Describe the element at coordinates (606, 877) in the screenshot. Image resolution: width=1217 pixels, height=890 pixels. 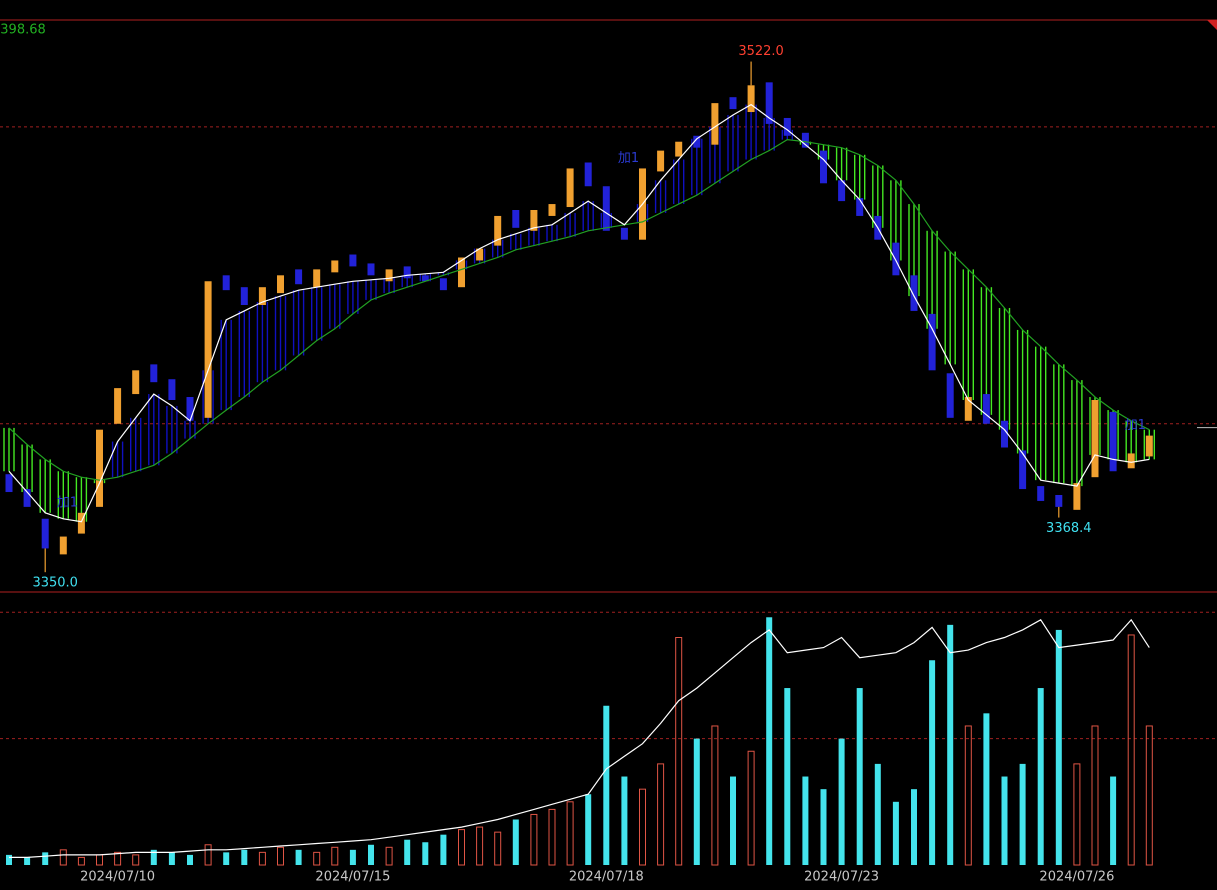
I see `x-tick-label: 2024/07/18` at that location.